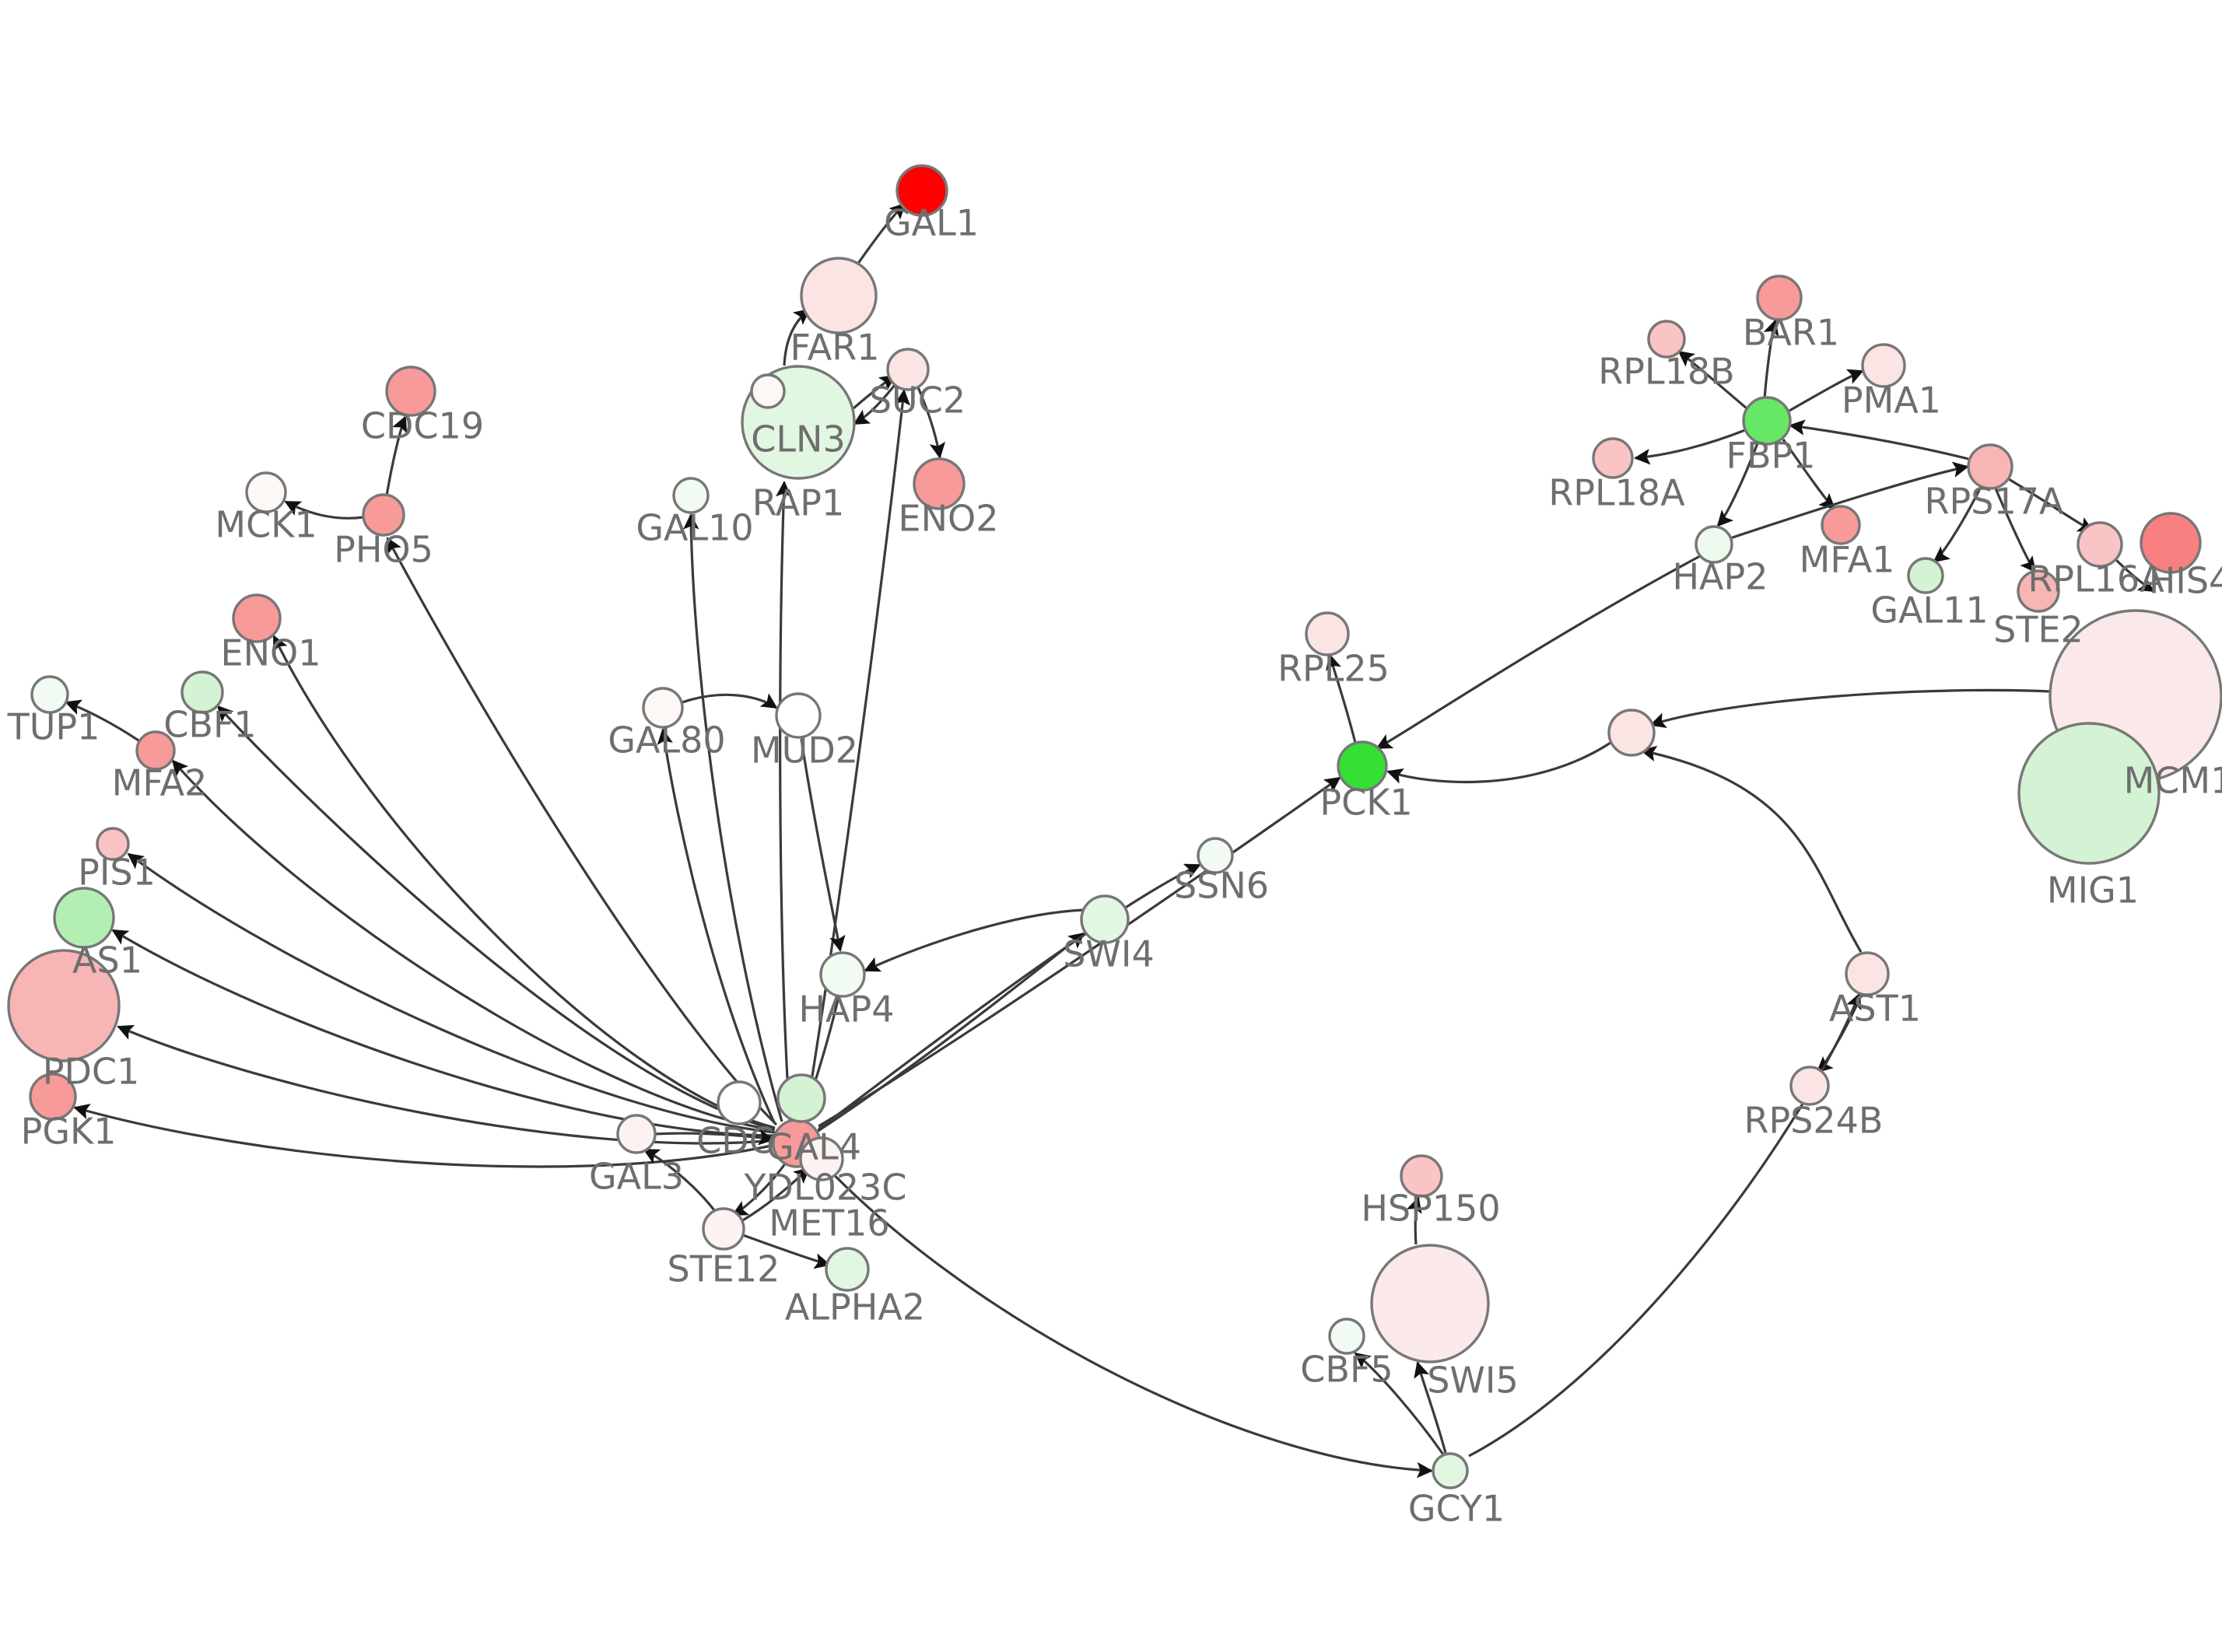 The height and width of the screenshot is (1652, 2222). I want to click on graph-node-gal10, so click(691, 496).